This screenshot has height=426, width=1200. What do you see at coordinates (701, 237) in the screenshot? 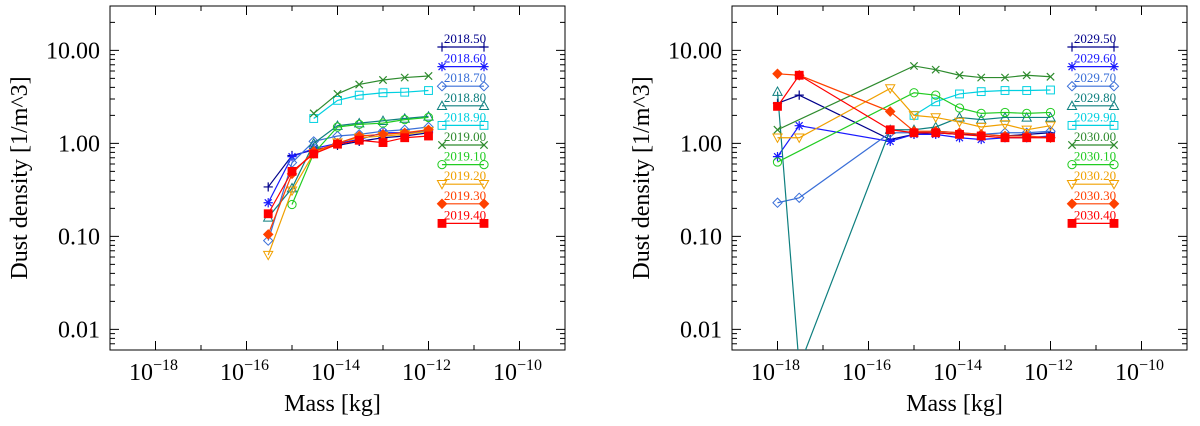
I see `y-tick-label: 0.10` at bounding box center [701, 237].